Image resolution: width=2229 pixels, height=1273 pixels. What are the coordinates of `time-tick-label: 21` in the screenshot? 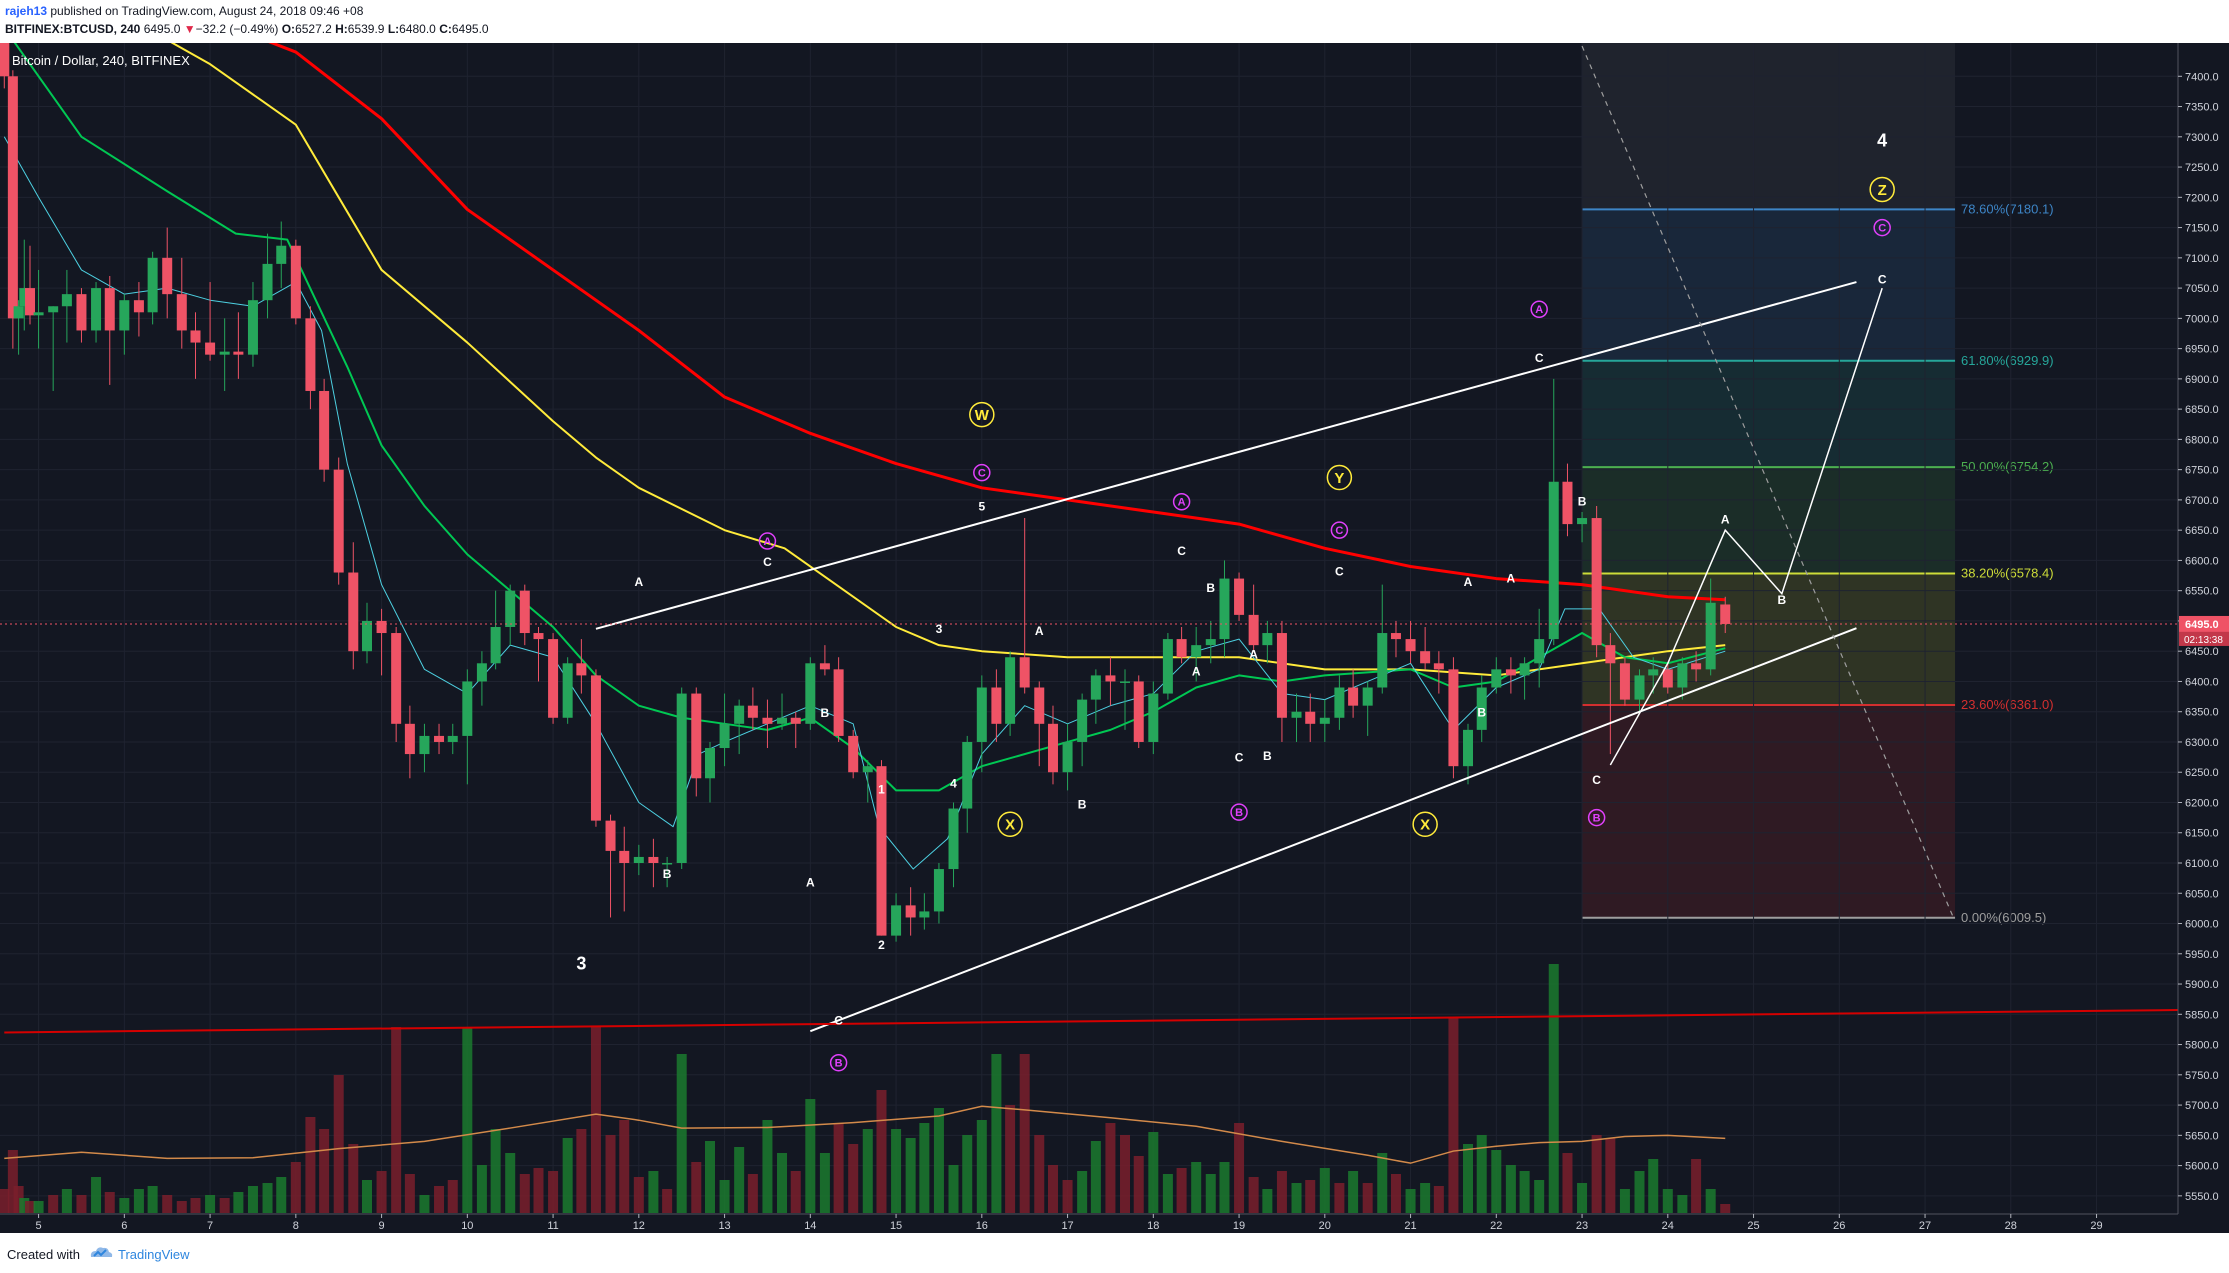 It's located at (1410, 1226).